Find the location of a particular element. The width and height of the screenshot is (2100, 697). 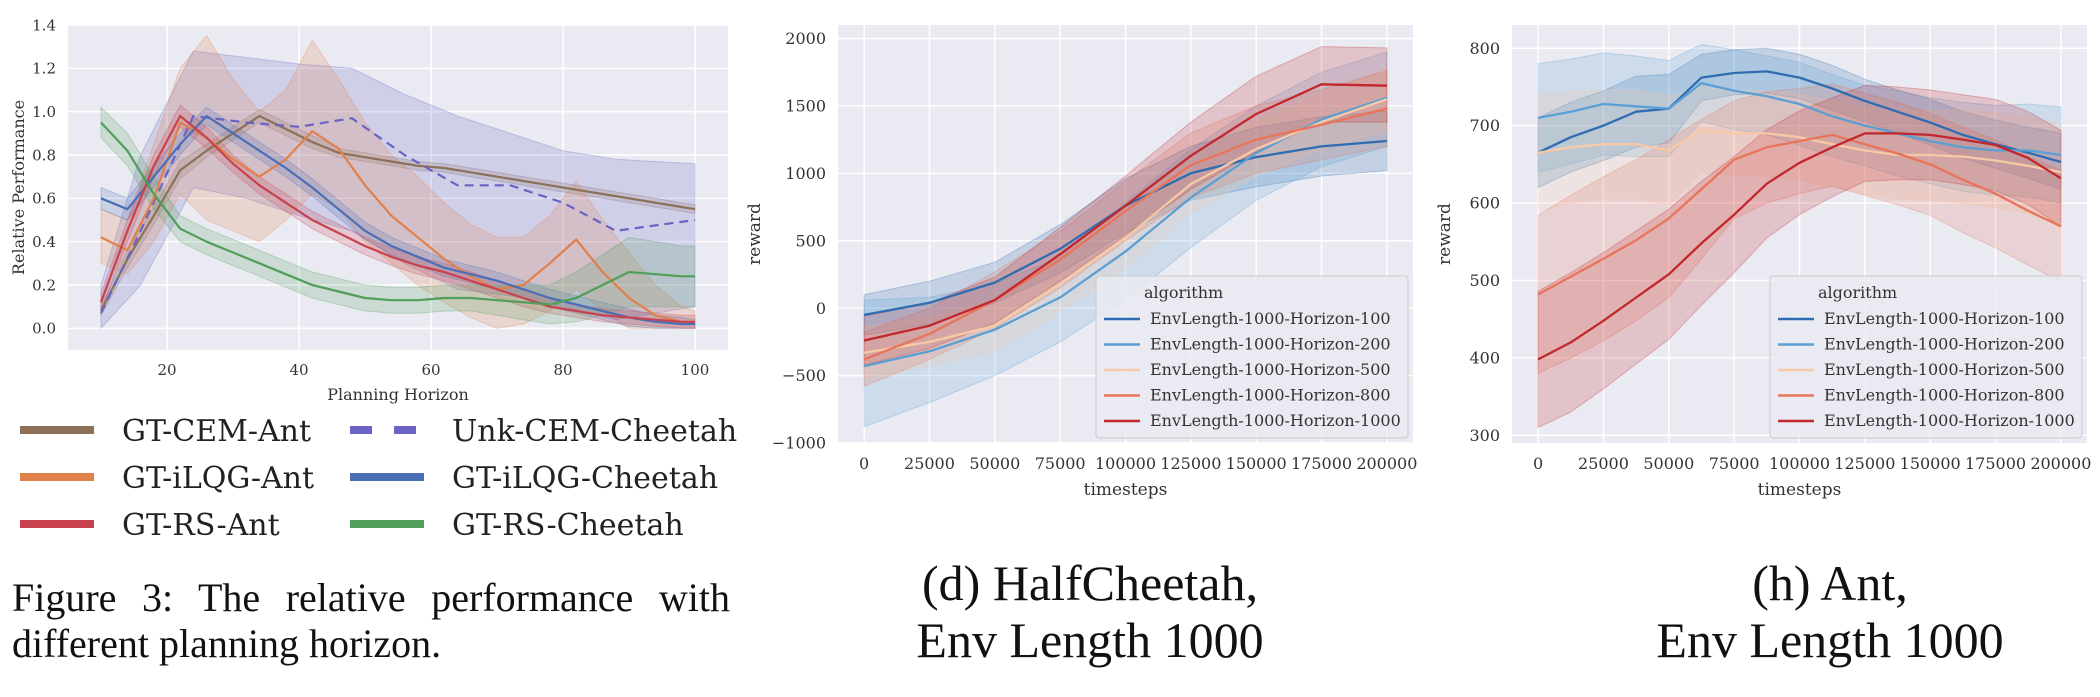

band-gt-rs-ant is located at coordinates (398, 216).